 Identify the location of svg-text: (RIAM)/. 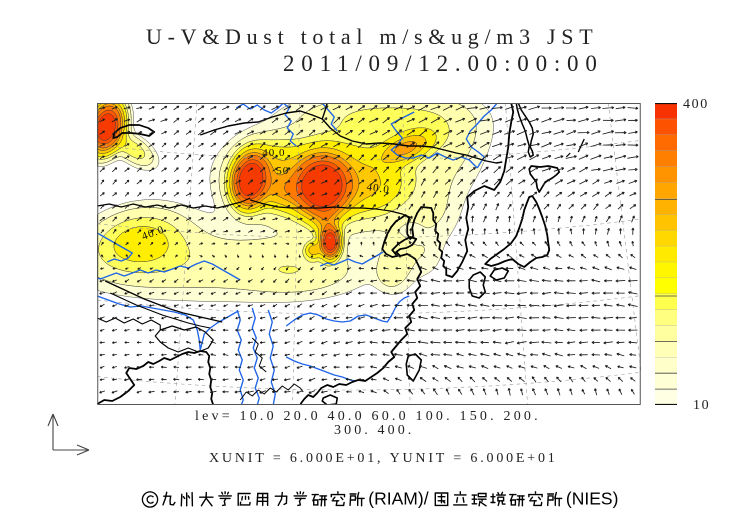
(398, 499).